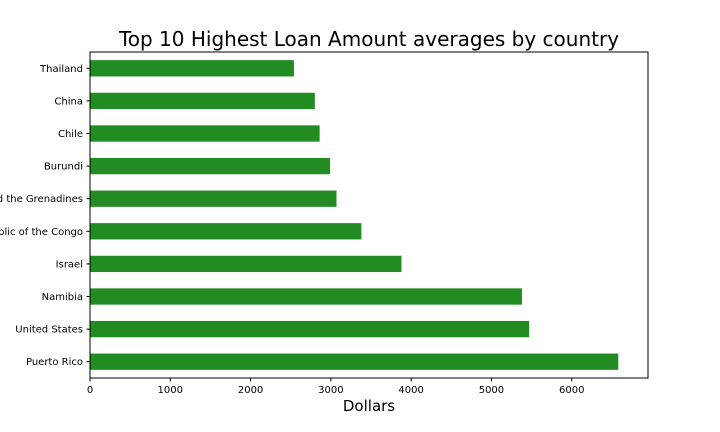 This screenshot has height=432, width=720. Describe the element at coordinates (90, 390) in the screenshot. I see `x-tick-label: 0` at that location.